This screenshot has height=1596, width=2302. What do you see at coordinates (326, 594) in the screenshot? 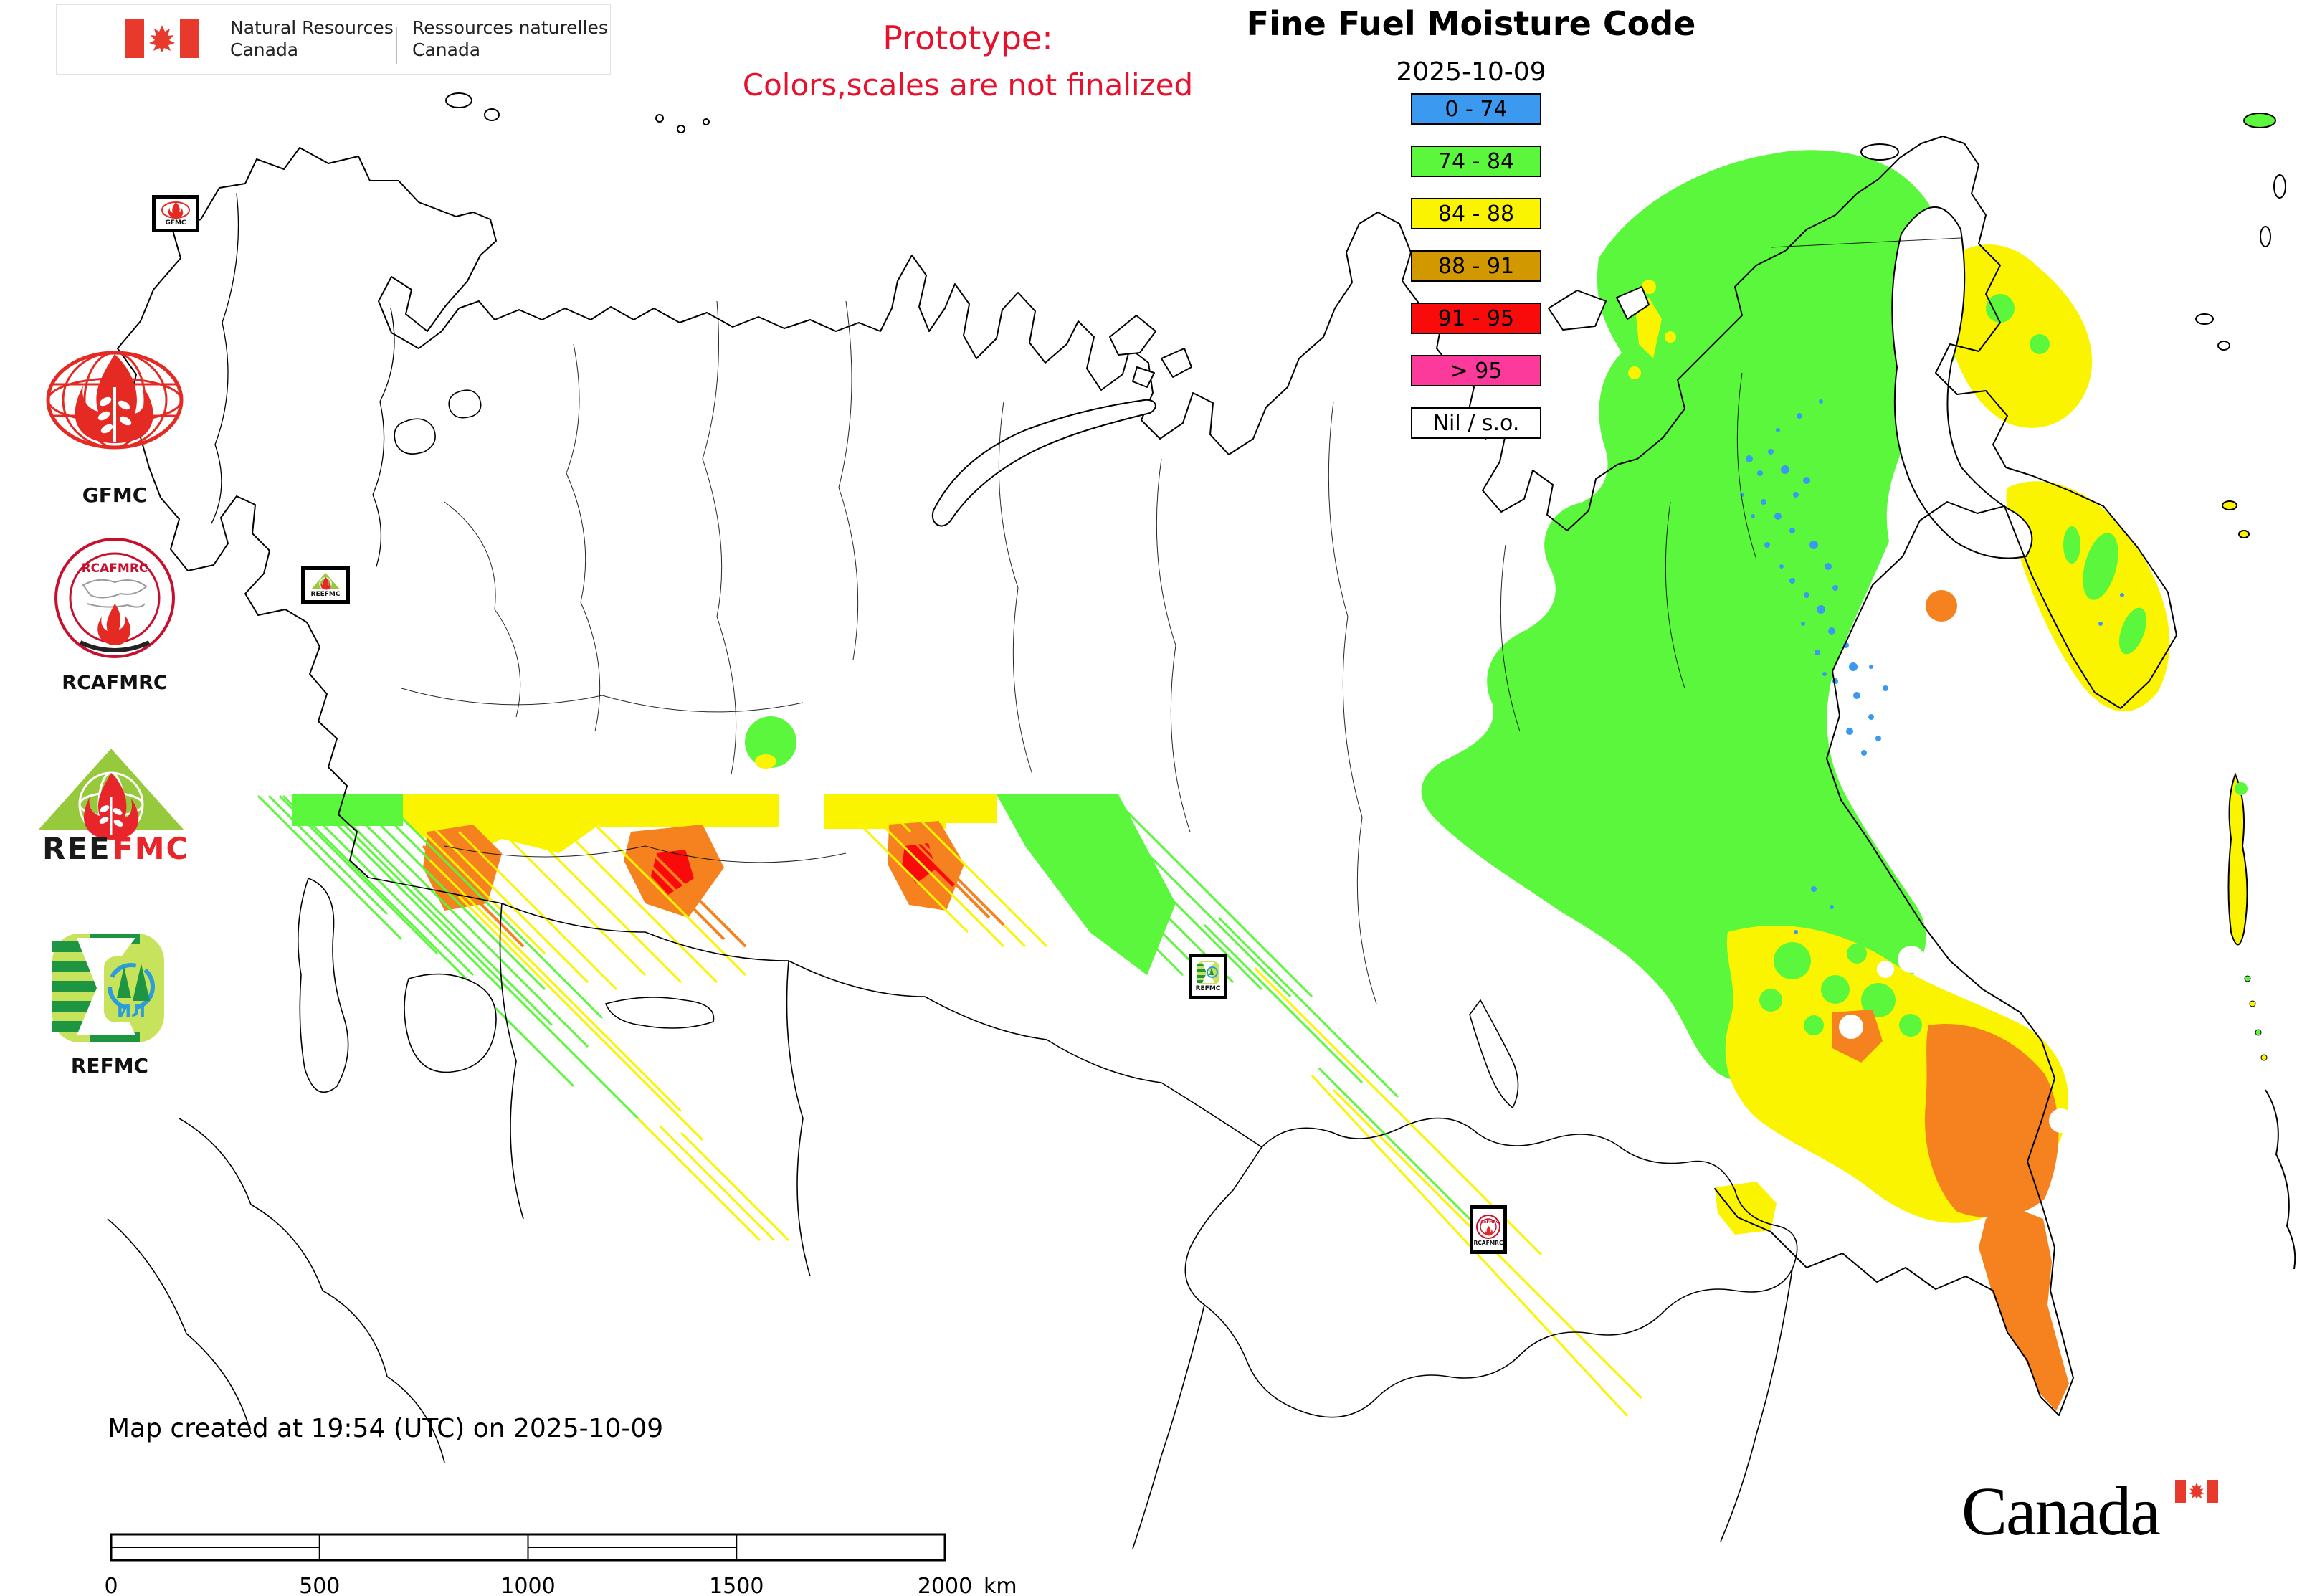
I see `reefmc-marker-label: REEFMC` at bounding box center [326, 594].